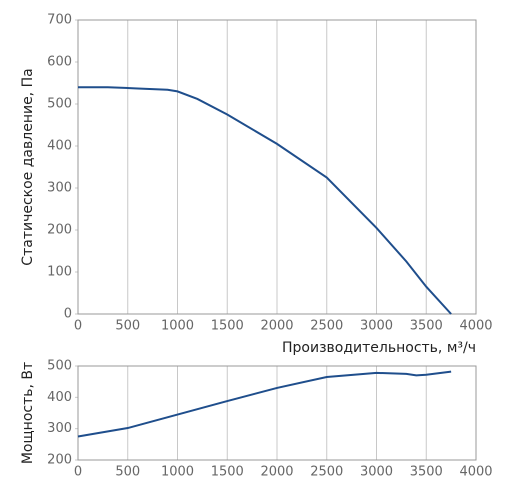 This screenshot has height=488, width=507. What do you see at coordinates (379, 348) in the screenshot?
I see `x-axis-label: Производительность, м³/ч` at bounding box center [379, 348].